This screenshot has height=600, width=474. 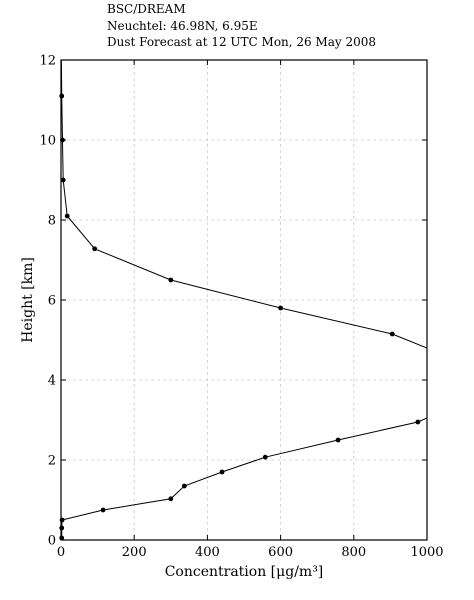 I want to click on x-tick-label: 800, so click(x=353, y=552).